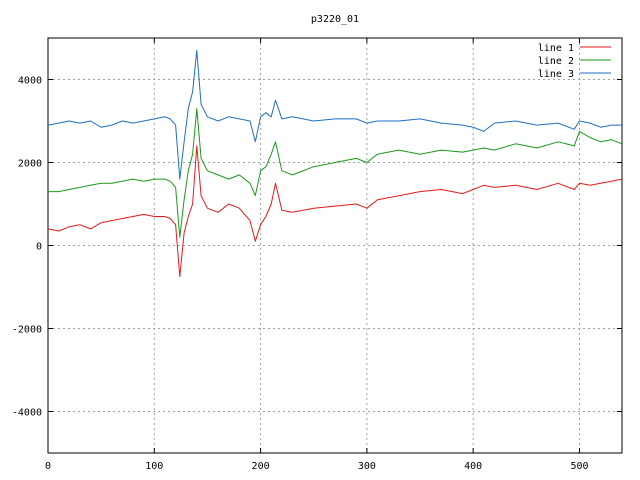 This screenshot has height=480, width=640. Describe the element at coordinates (556, 74) in the screenshot. I see `legend-label: line 3` at that location.